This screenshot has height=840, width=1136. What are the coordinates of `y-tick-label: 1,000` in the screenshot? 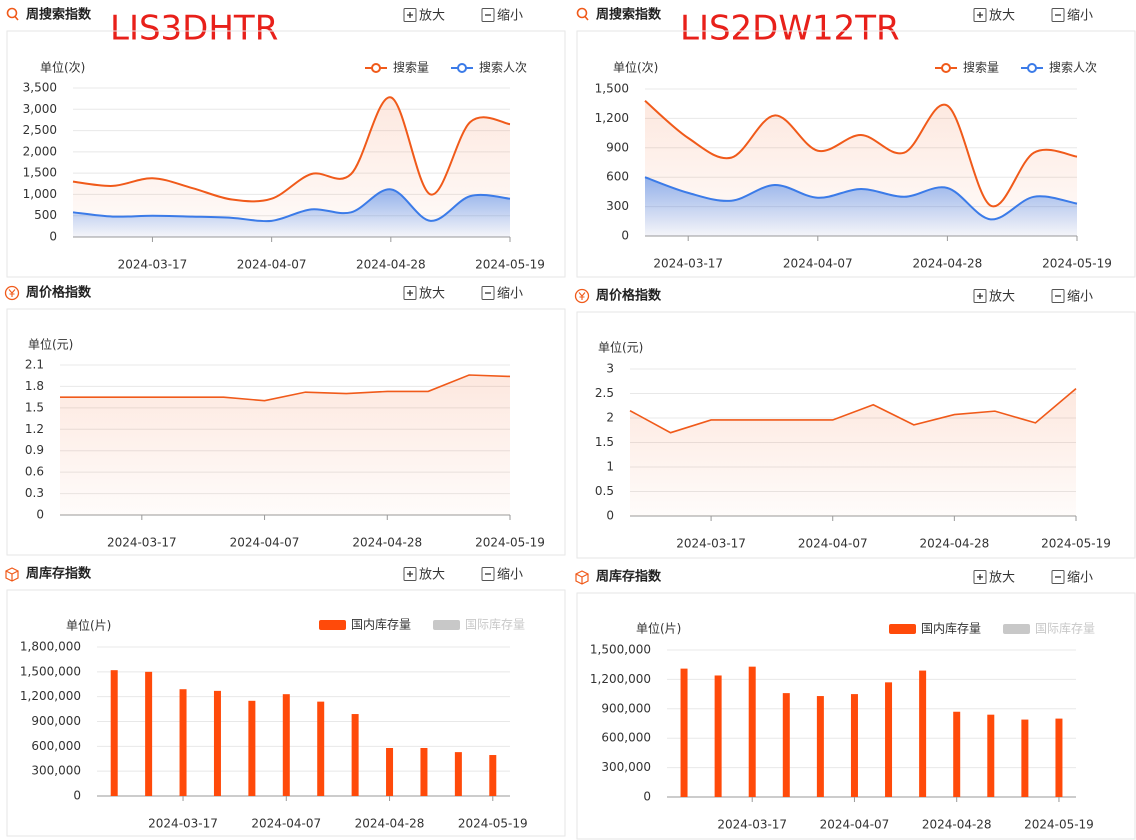 It's located at (40, 194).